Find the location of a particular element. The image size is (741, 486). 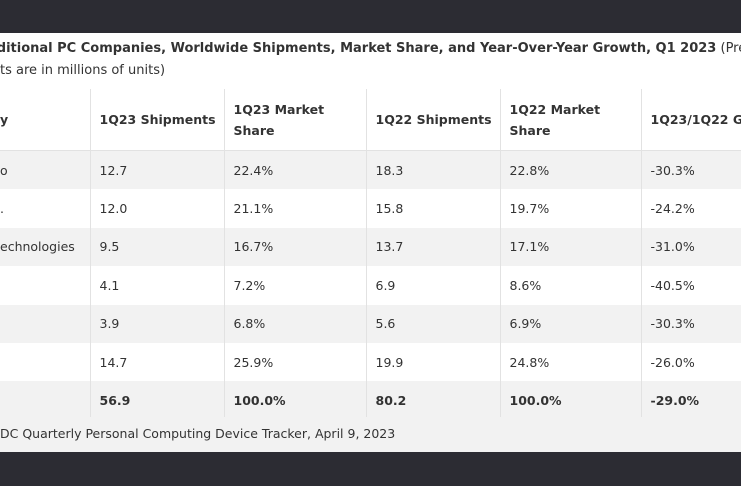

cell: 22.8% is located at coordinates (571, 170).